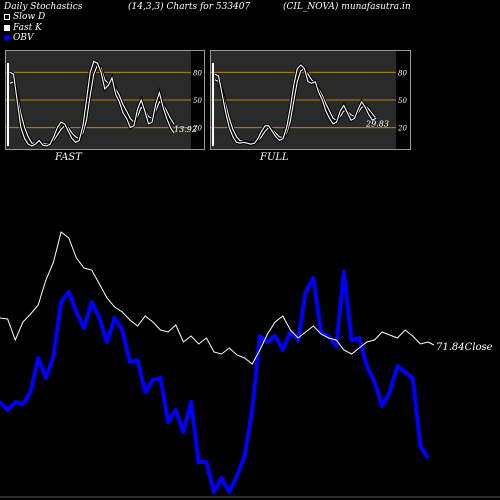 Image resolution: width=500 pixels, height=500 pixels. What do you see at coordinates (92, 103) in the screenshot?
I see `fast-series-1-line` at bounding box center [92, 103].